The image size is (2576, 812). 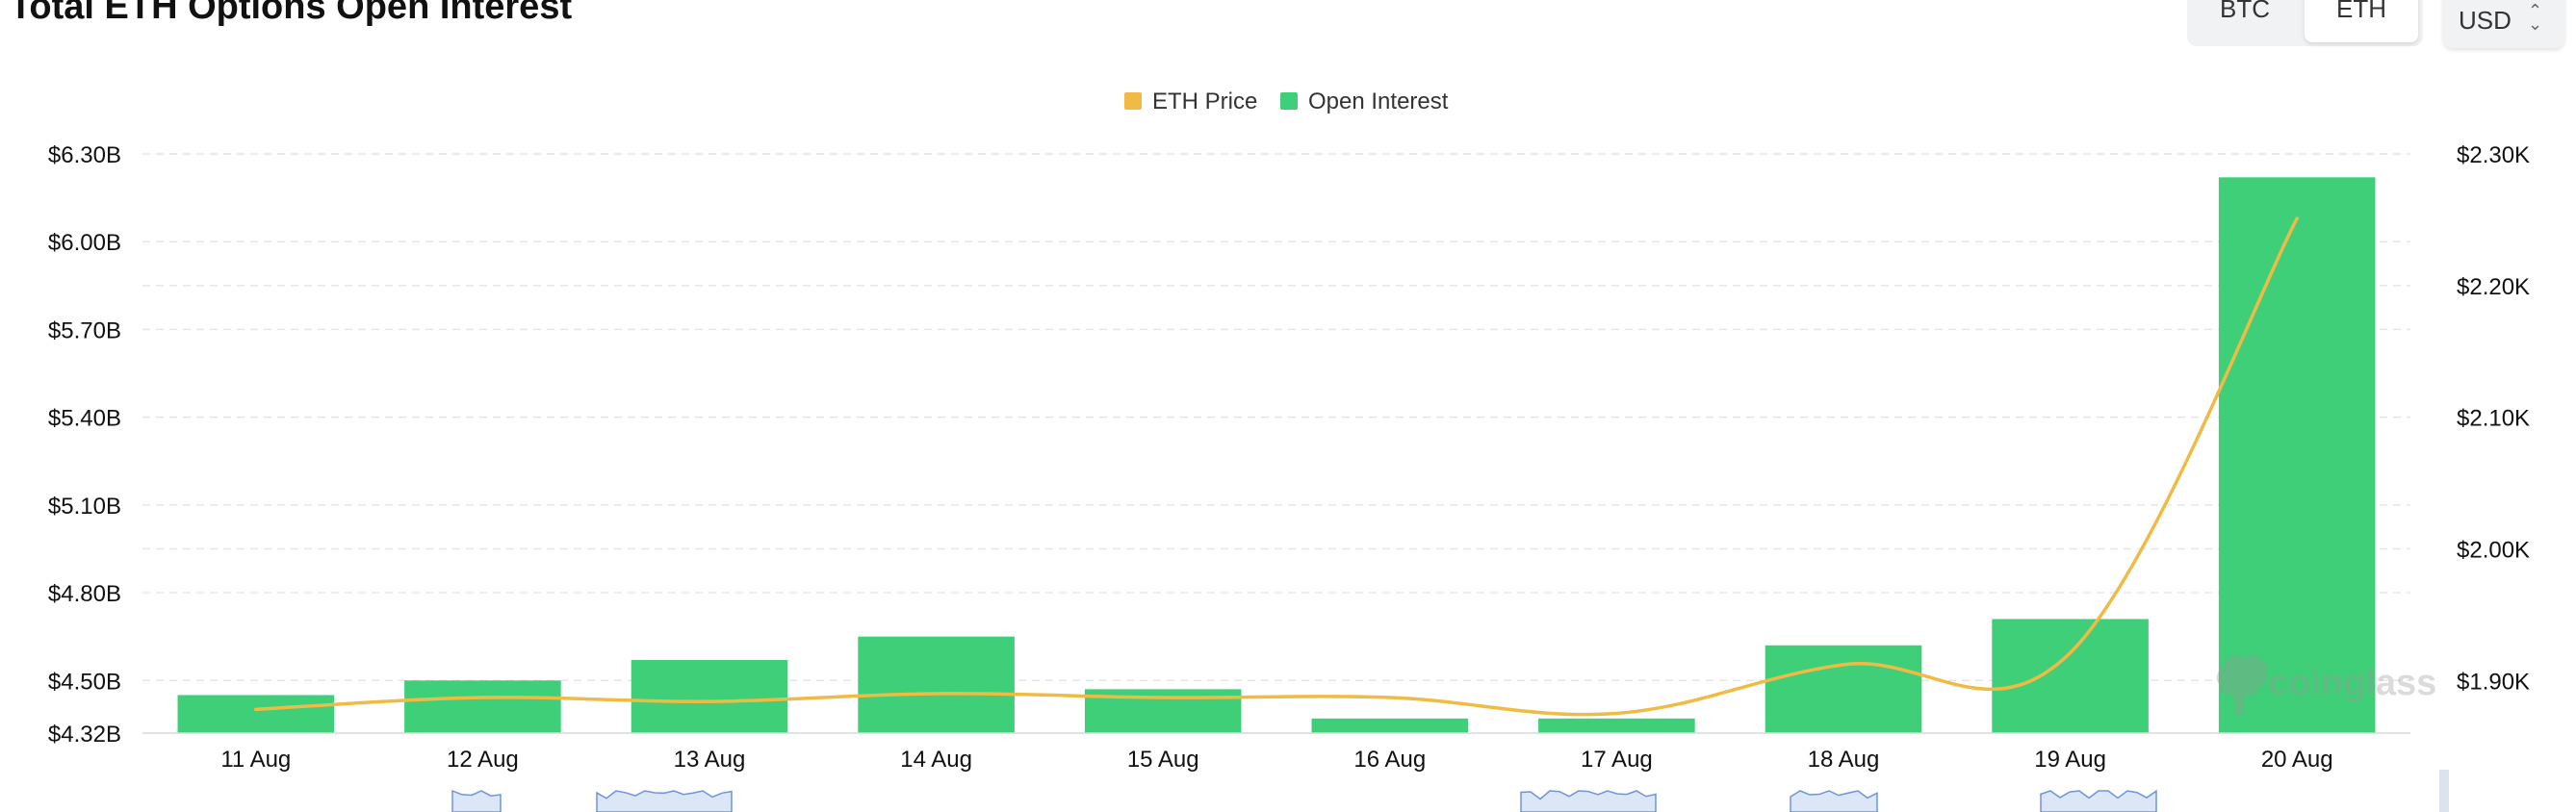 What do you see at coordinates (84, 243) in the screenshot?
I see `y-left-tick-label: $6.00B` at bounding box center [84, 243].